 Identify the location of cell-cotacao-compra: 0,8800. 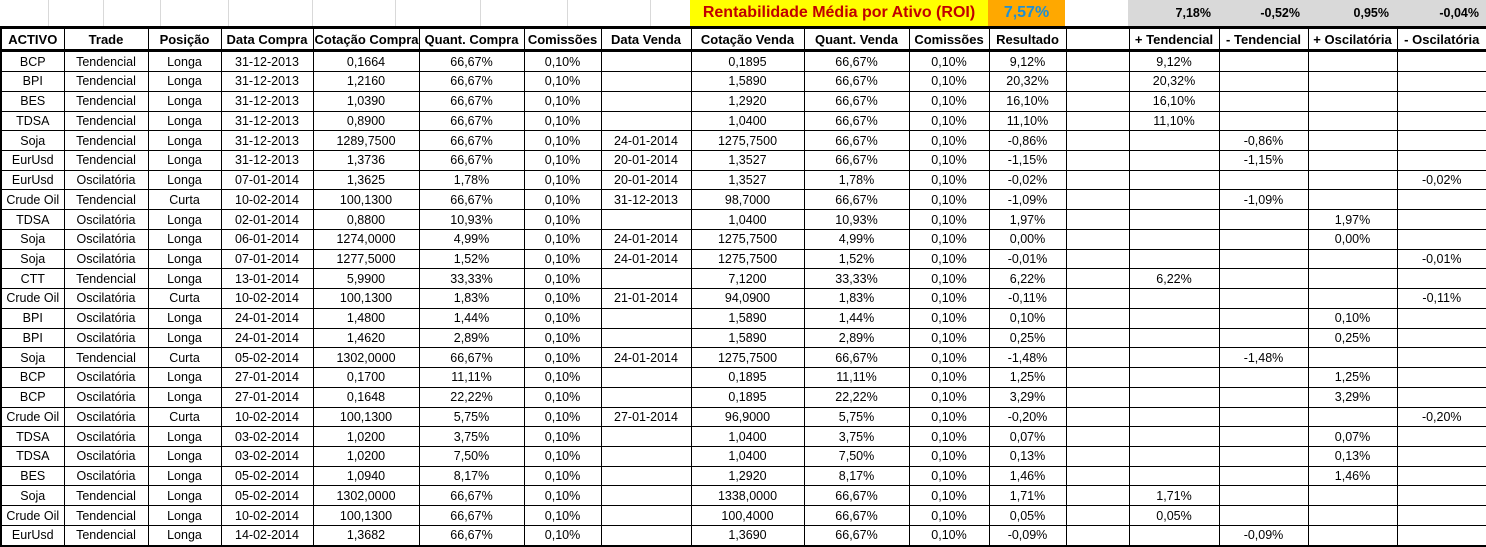
(366, 219).